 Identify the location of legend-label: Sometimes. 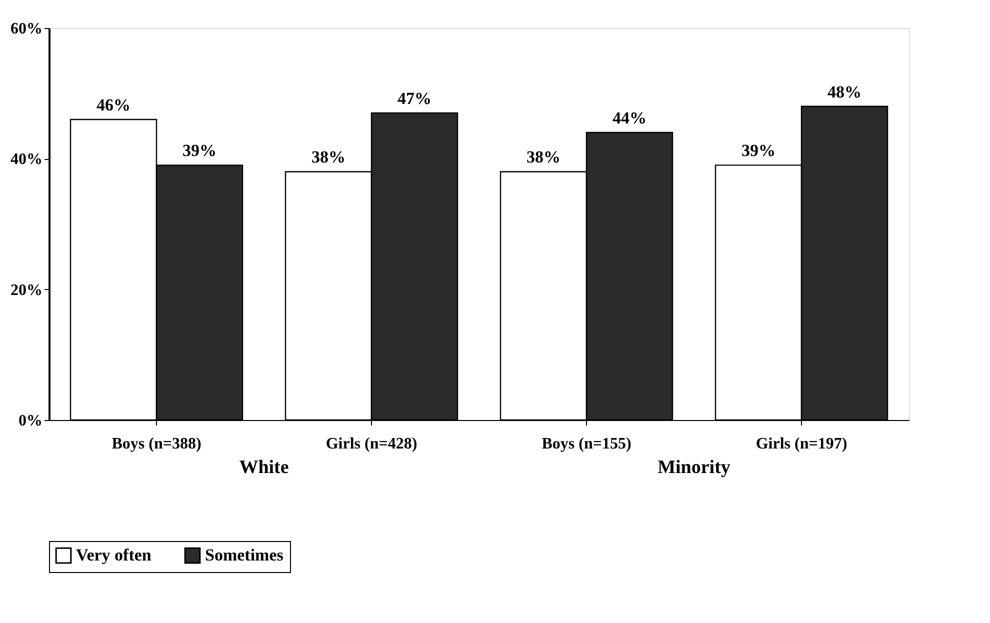
(244, 555).